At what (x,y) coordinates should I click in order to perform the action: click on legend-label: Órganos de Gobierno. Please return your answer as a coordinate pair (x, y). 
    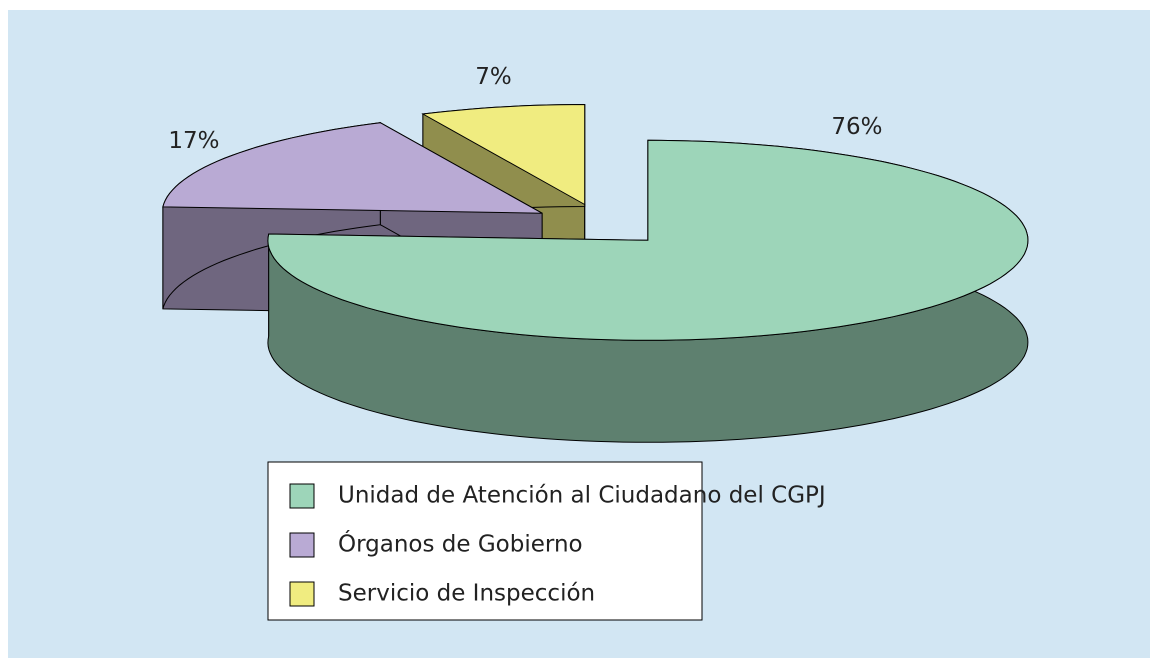
    Looking at the image, I should click on (460, 544).